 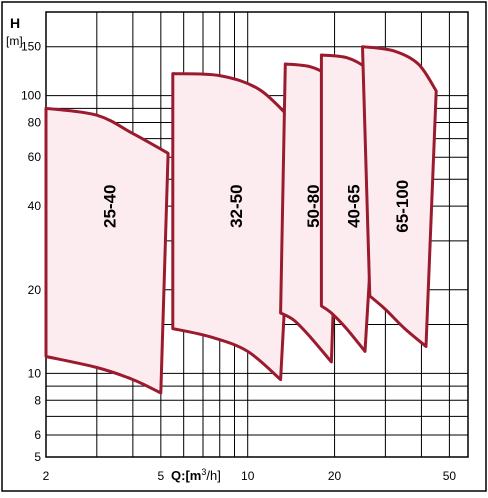 I want to click on x-axis-label: Q:[m3/h], so click(x=196, y=475).